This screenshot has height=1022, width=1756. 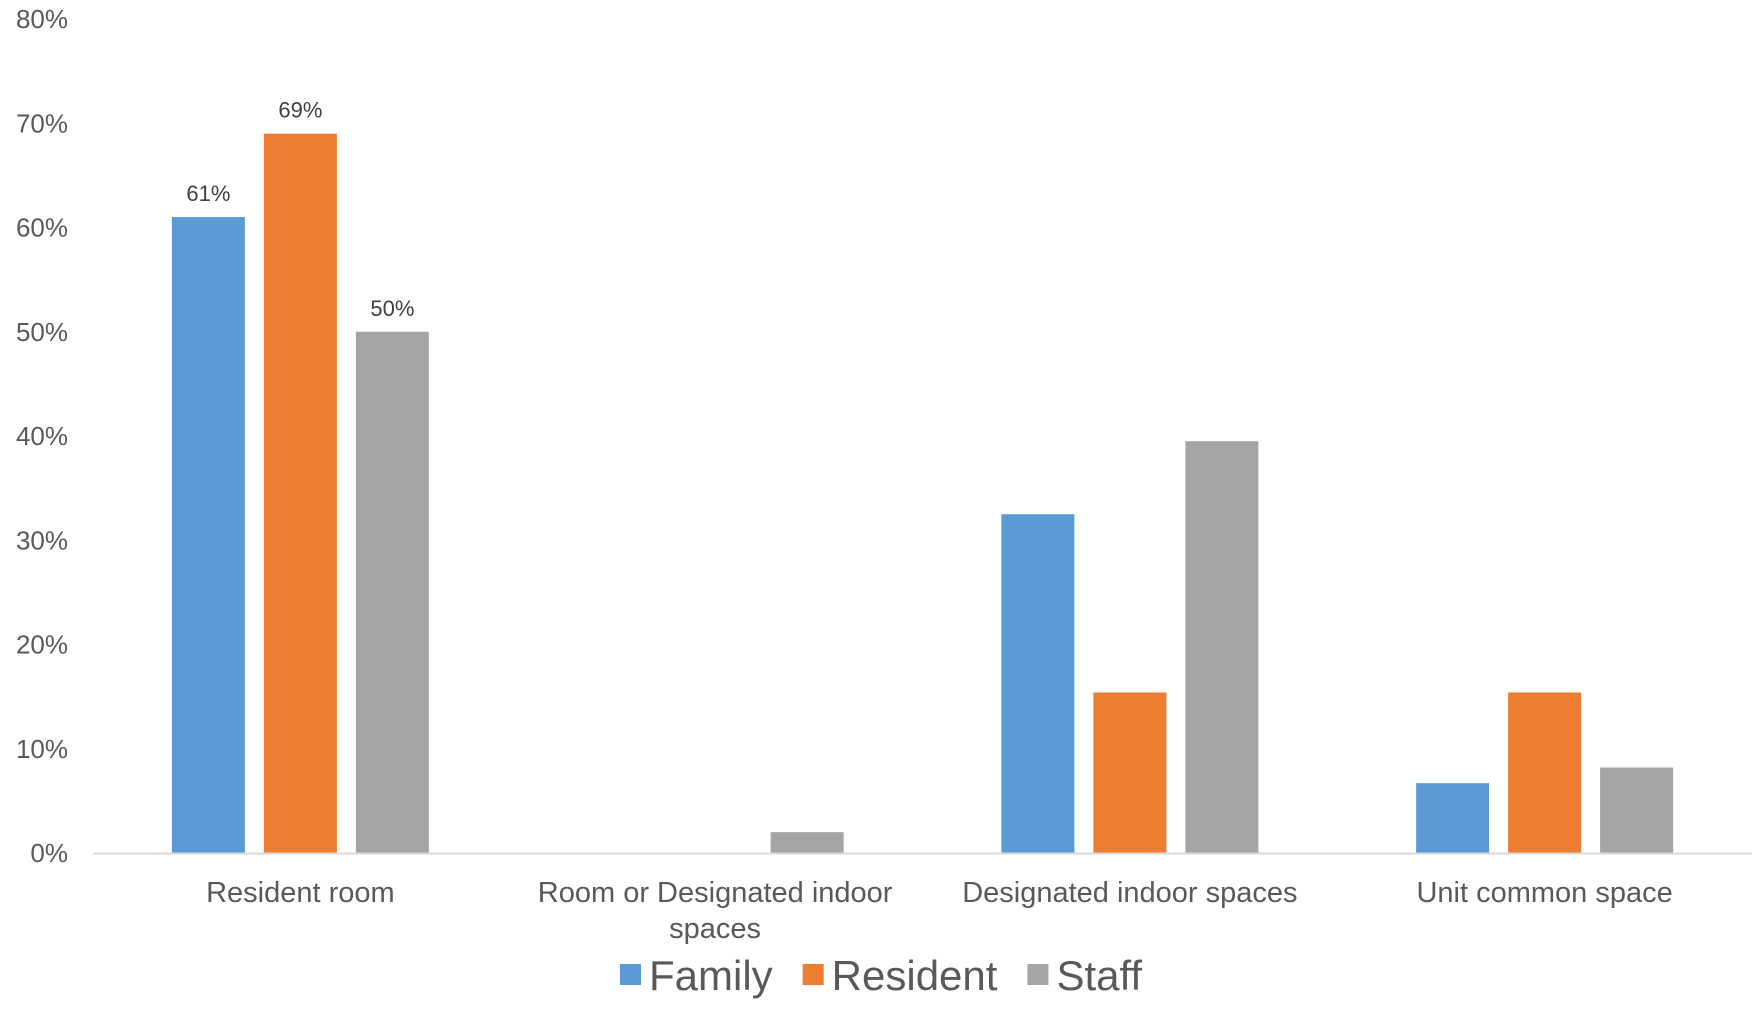 I want to click on legend: Family Resident Staff, so click(x=881, y=975).